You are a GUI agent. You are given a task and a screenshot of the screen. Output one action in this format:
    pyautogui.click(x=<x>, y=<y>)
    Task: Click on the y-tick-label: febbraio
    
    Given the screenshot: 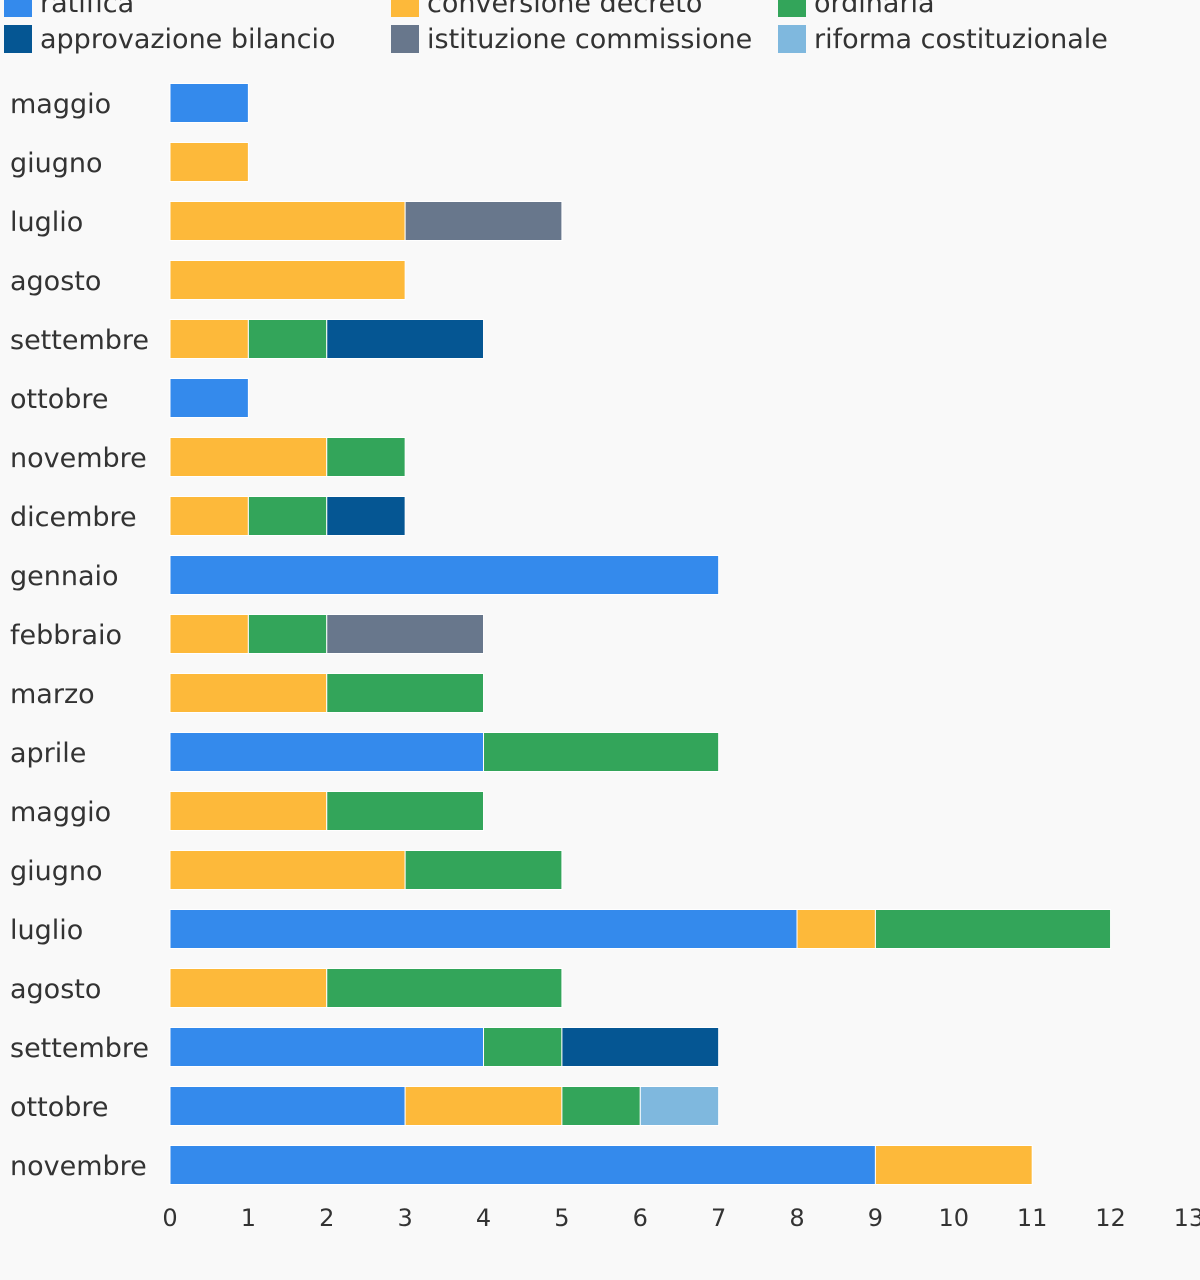 What is the action you would take?
    pyautogui.click(x=66, y=635)
    